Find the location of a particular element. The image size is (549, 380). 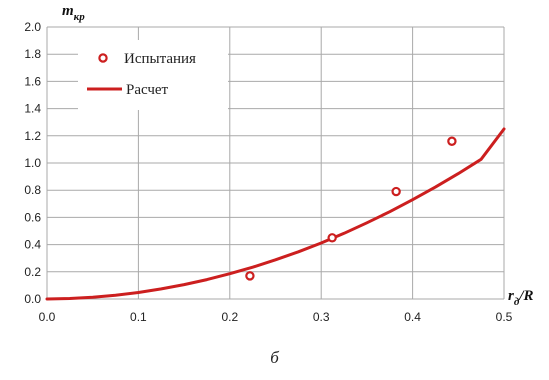

y-tick-label: 1.4 is located at coordinates (32, 109).